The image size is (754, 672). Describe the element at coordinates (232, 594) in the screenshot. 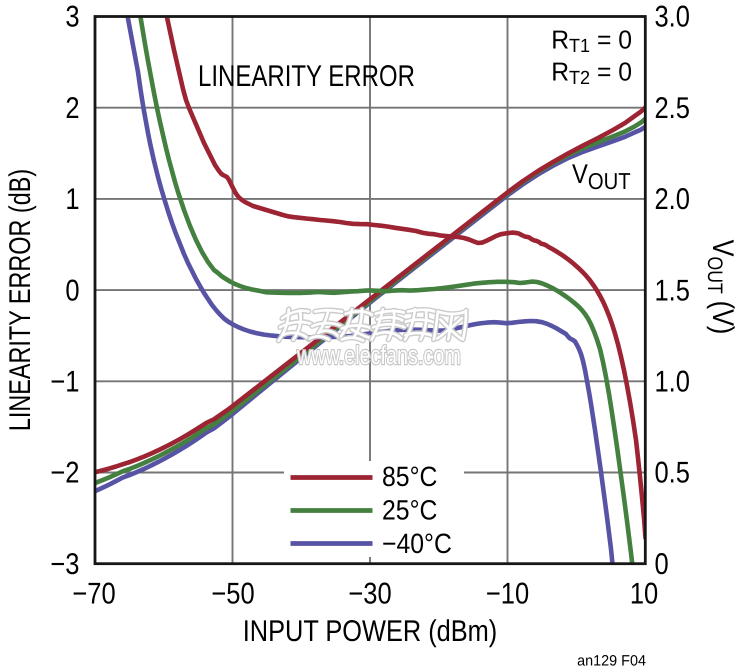

I see `svg-text: −50` at that location.